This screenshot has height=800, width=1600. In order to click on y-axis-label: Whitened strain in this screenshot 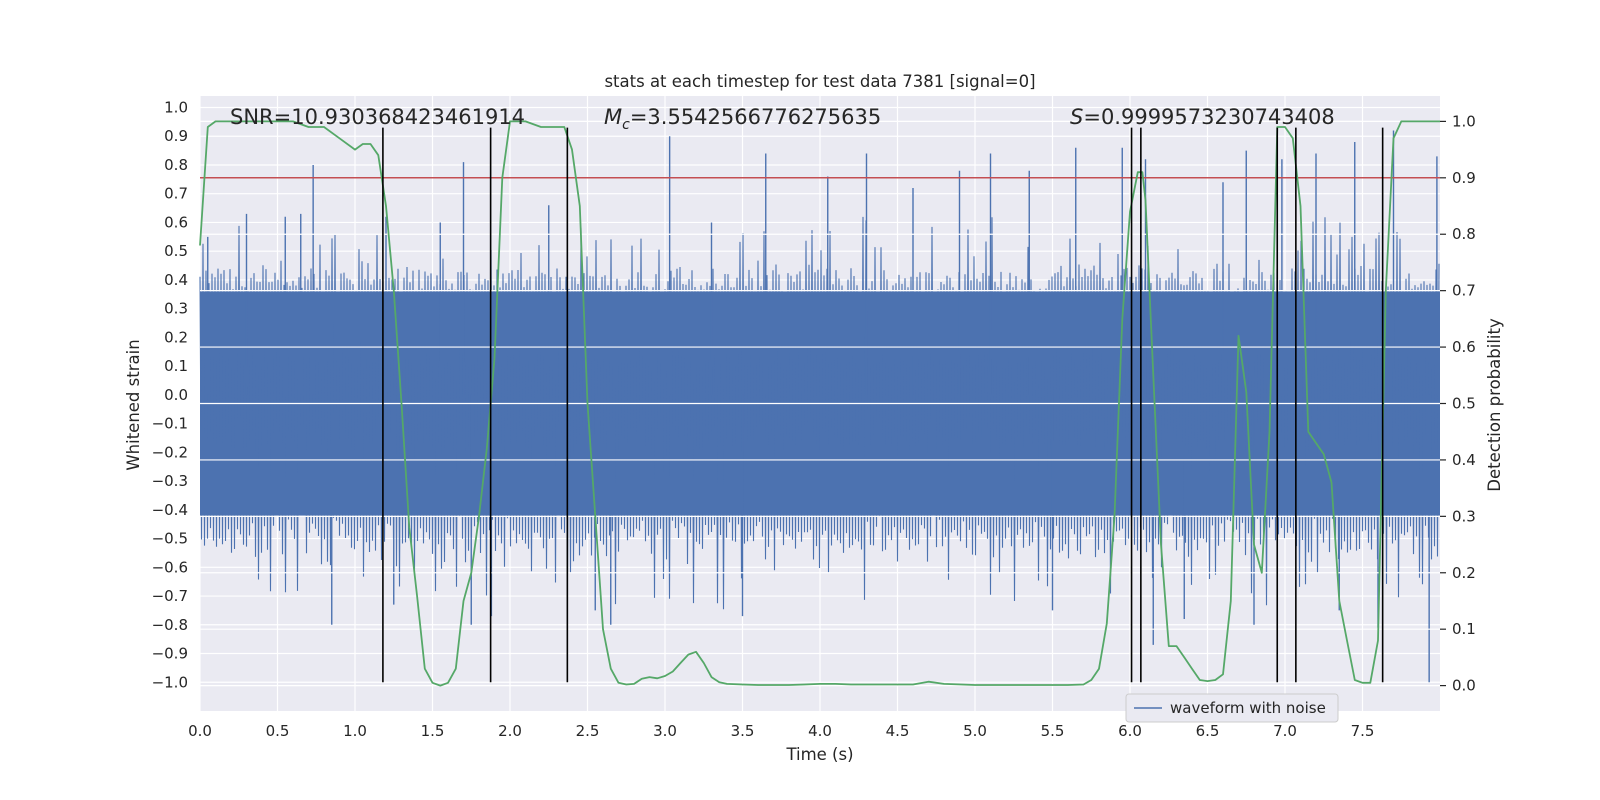, I will do `click(133, 404)`.